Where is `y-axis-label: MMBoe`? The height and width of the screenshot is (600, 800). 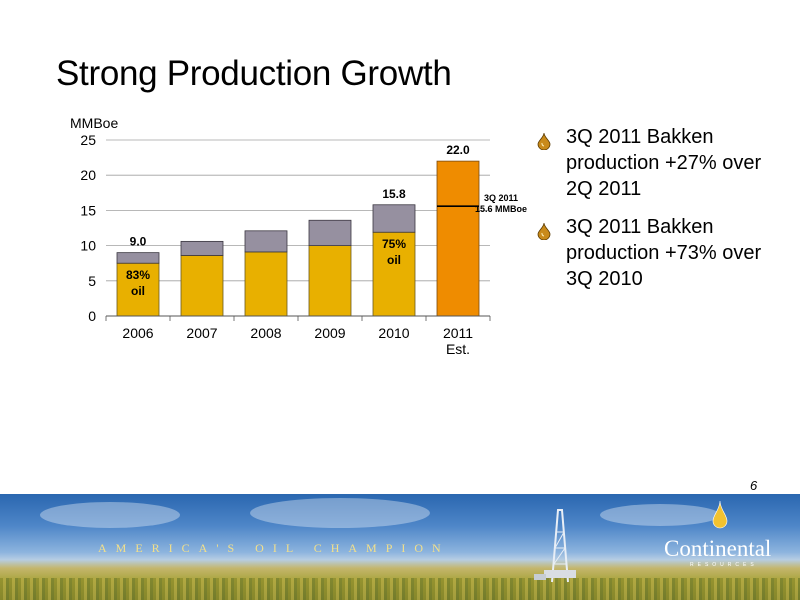 y-axis-label: MMBoe is located at coordinates (94, 123).